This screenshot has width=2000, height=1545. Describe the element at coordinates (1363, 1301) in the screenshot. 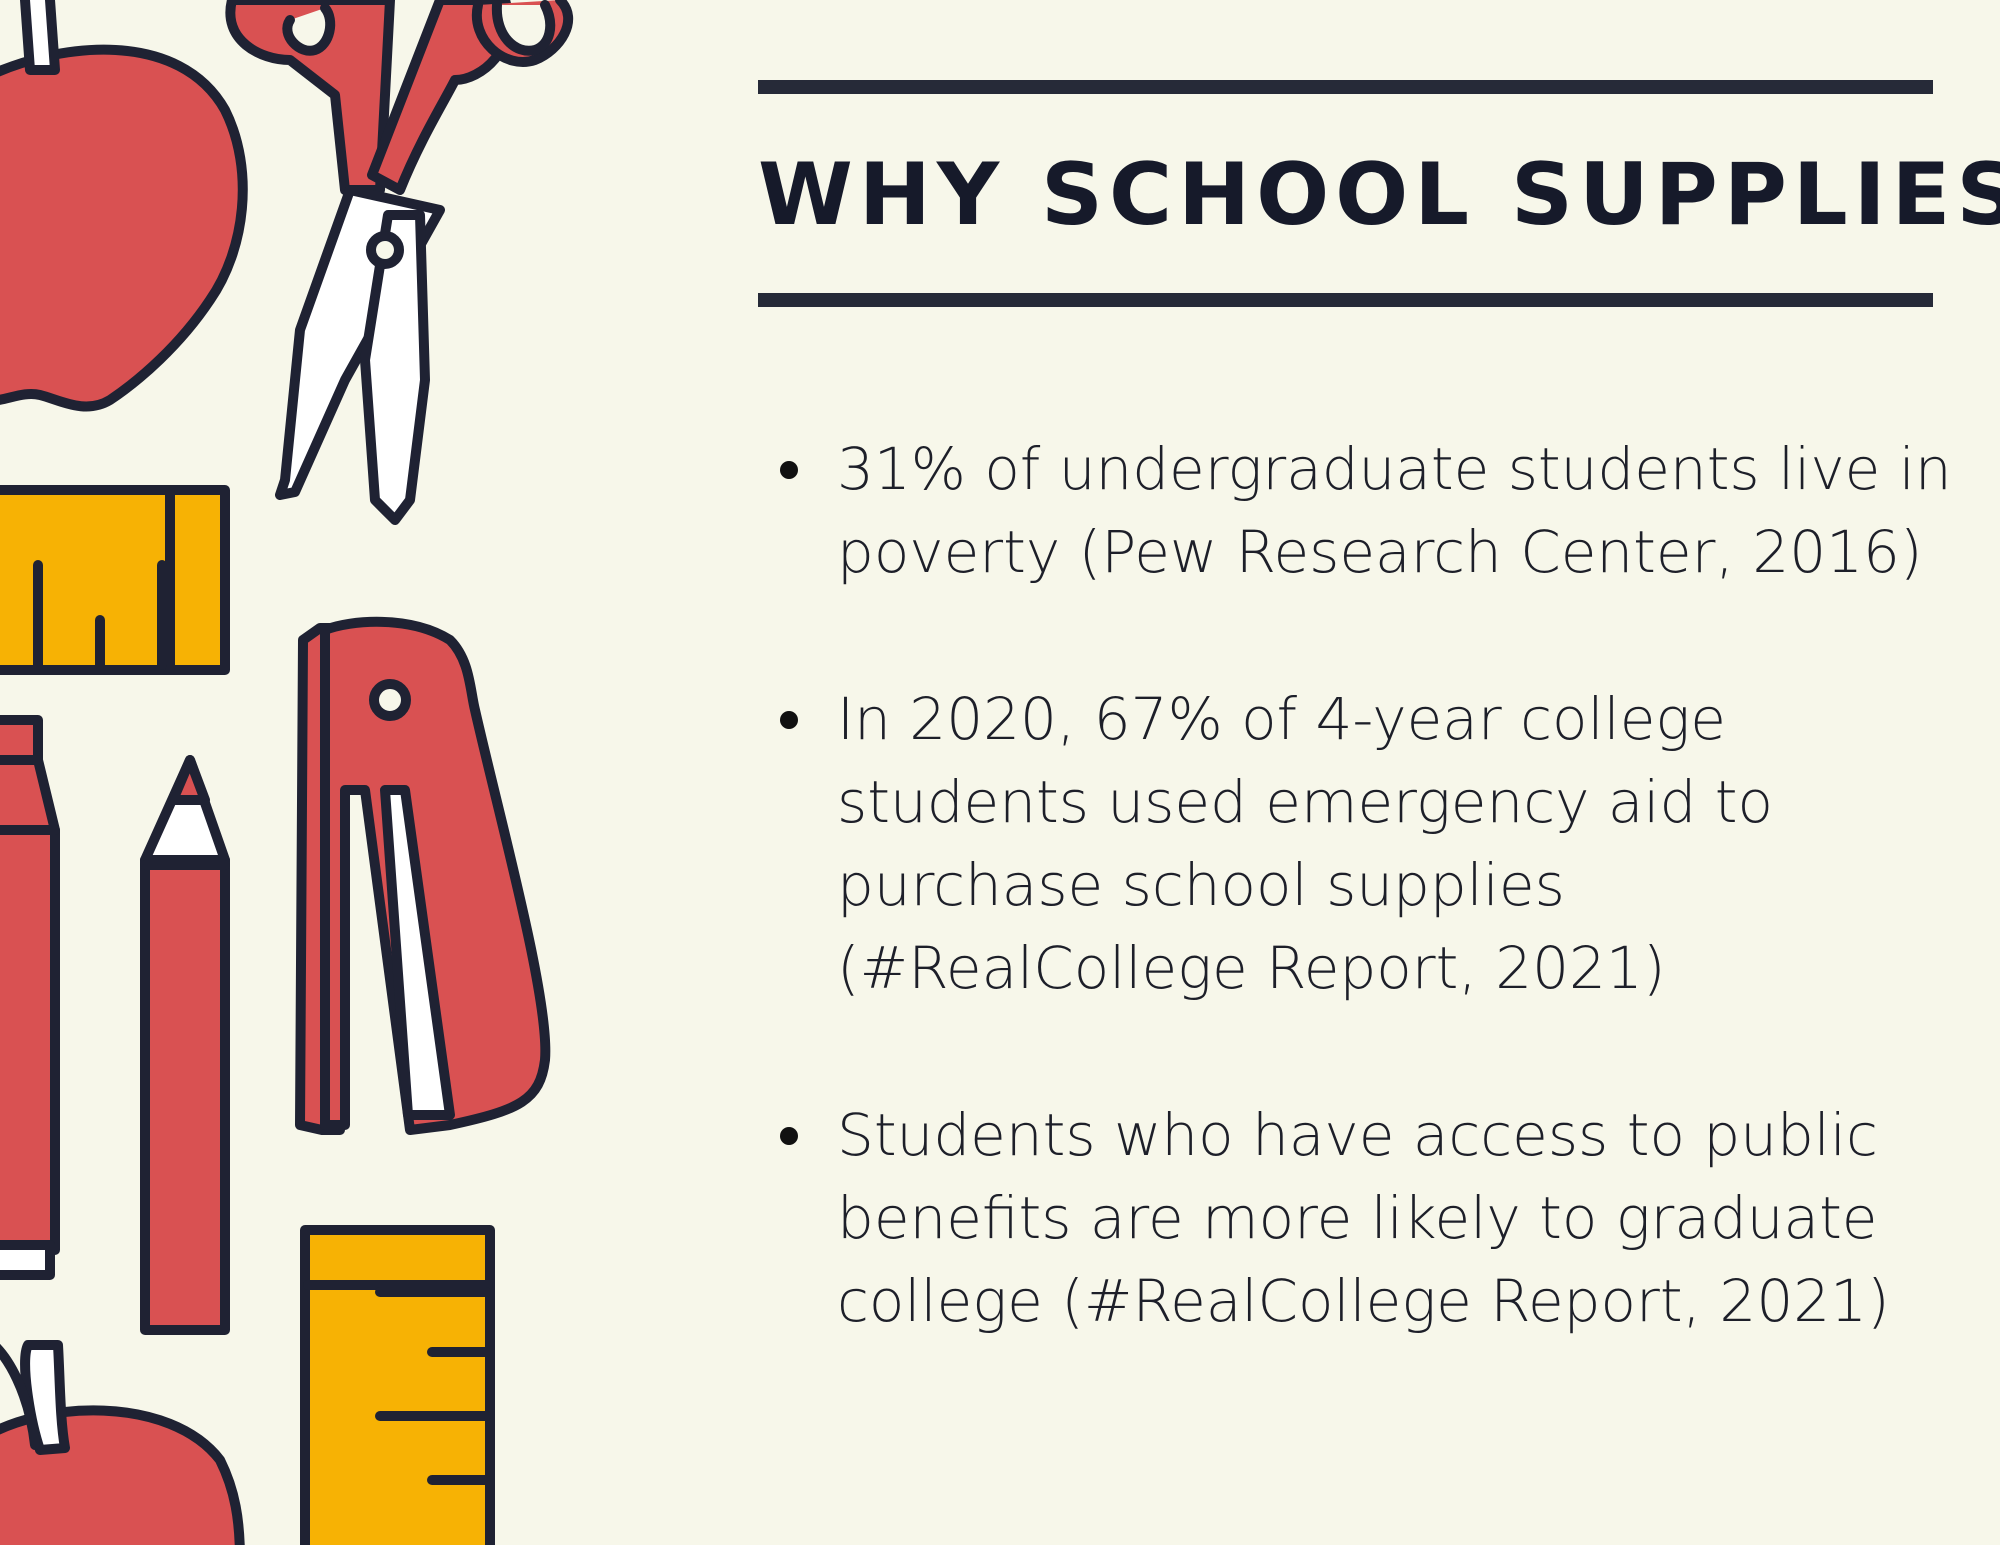

I see `bullet-text-line: college (#RealCollege Report, 2021)` at that location.